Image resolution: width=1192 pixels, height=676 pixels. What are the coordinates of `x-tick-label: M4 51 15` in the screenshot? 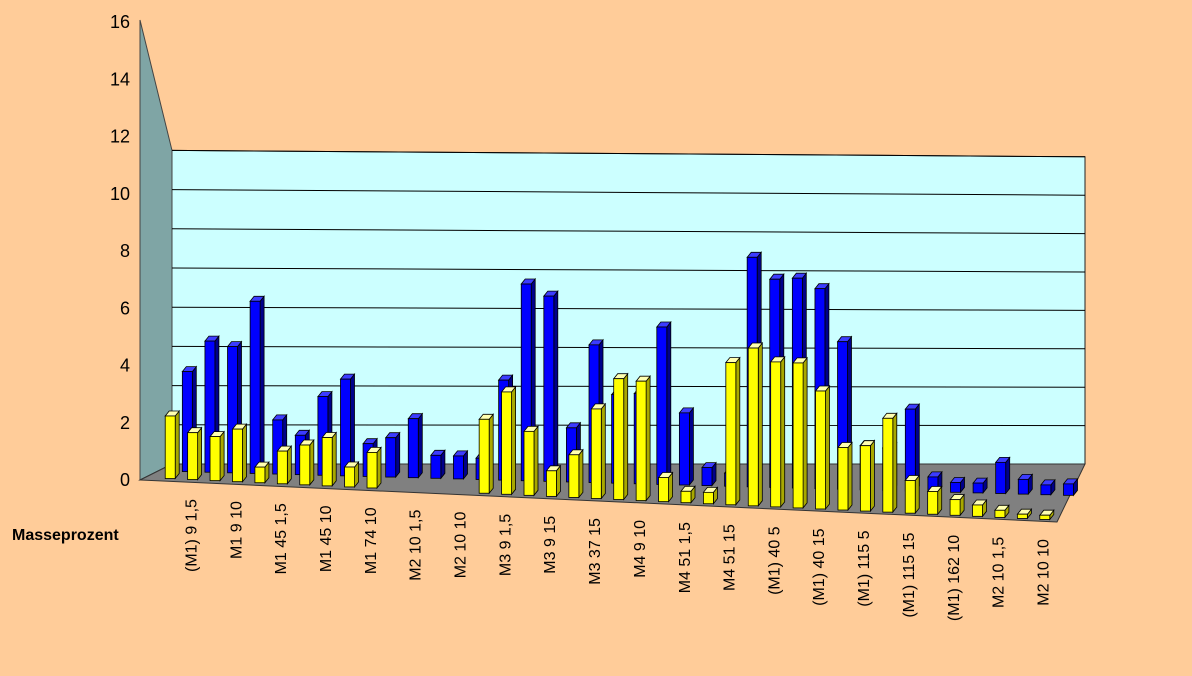 It's located at (730, 557).